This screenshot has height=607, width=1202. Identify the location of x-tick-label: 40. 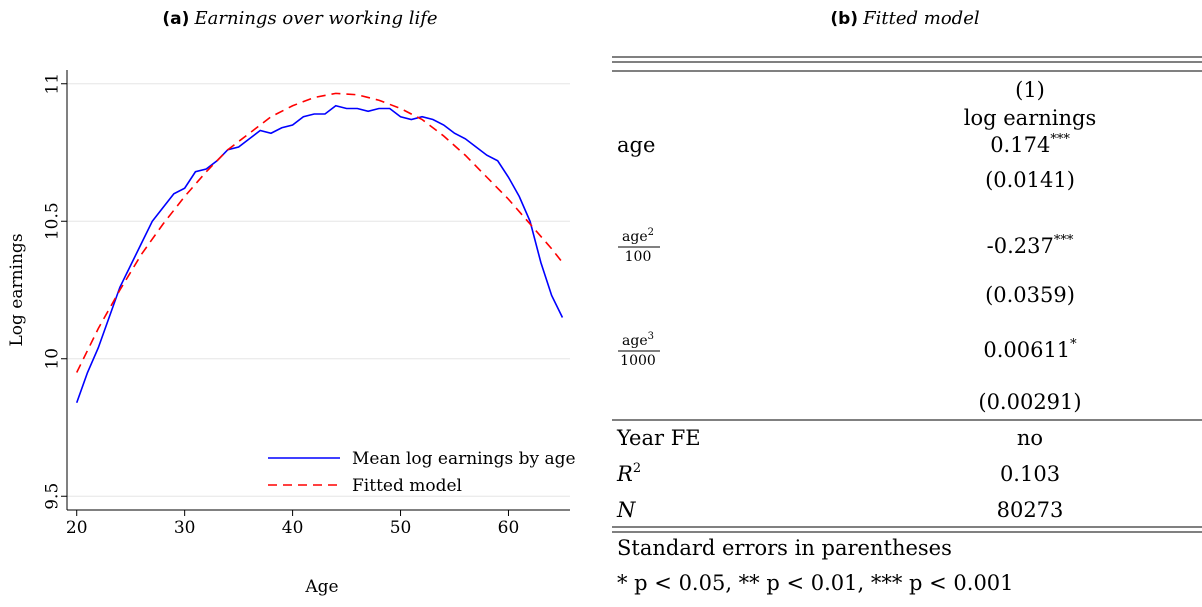
(293, 528).